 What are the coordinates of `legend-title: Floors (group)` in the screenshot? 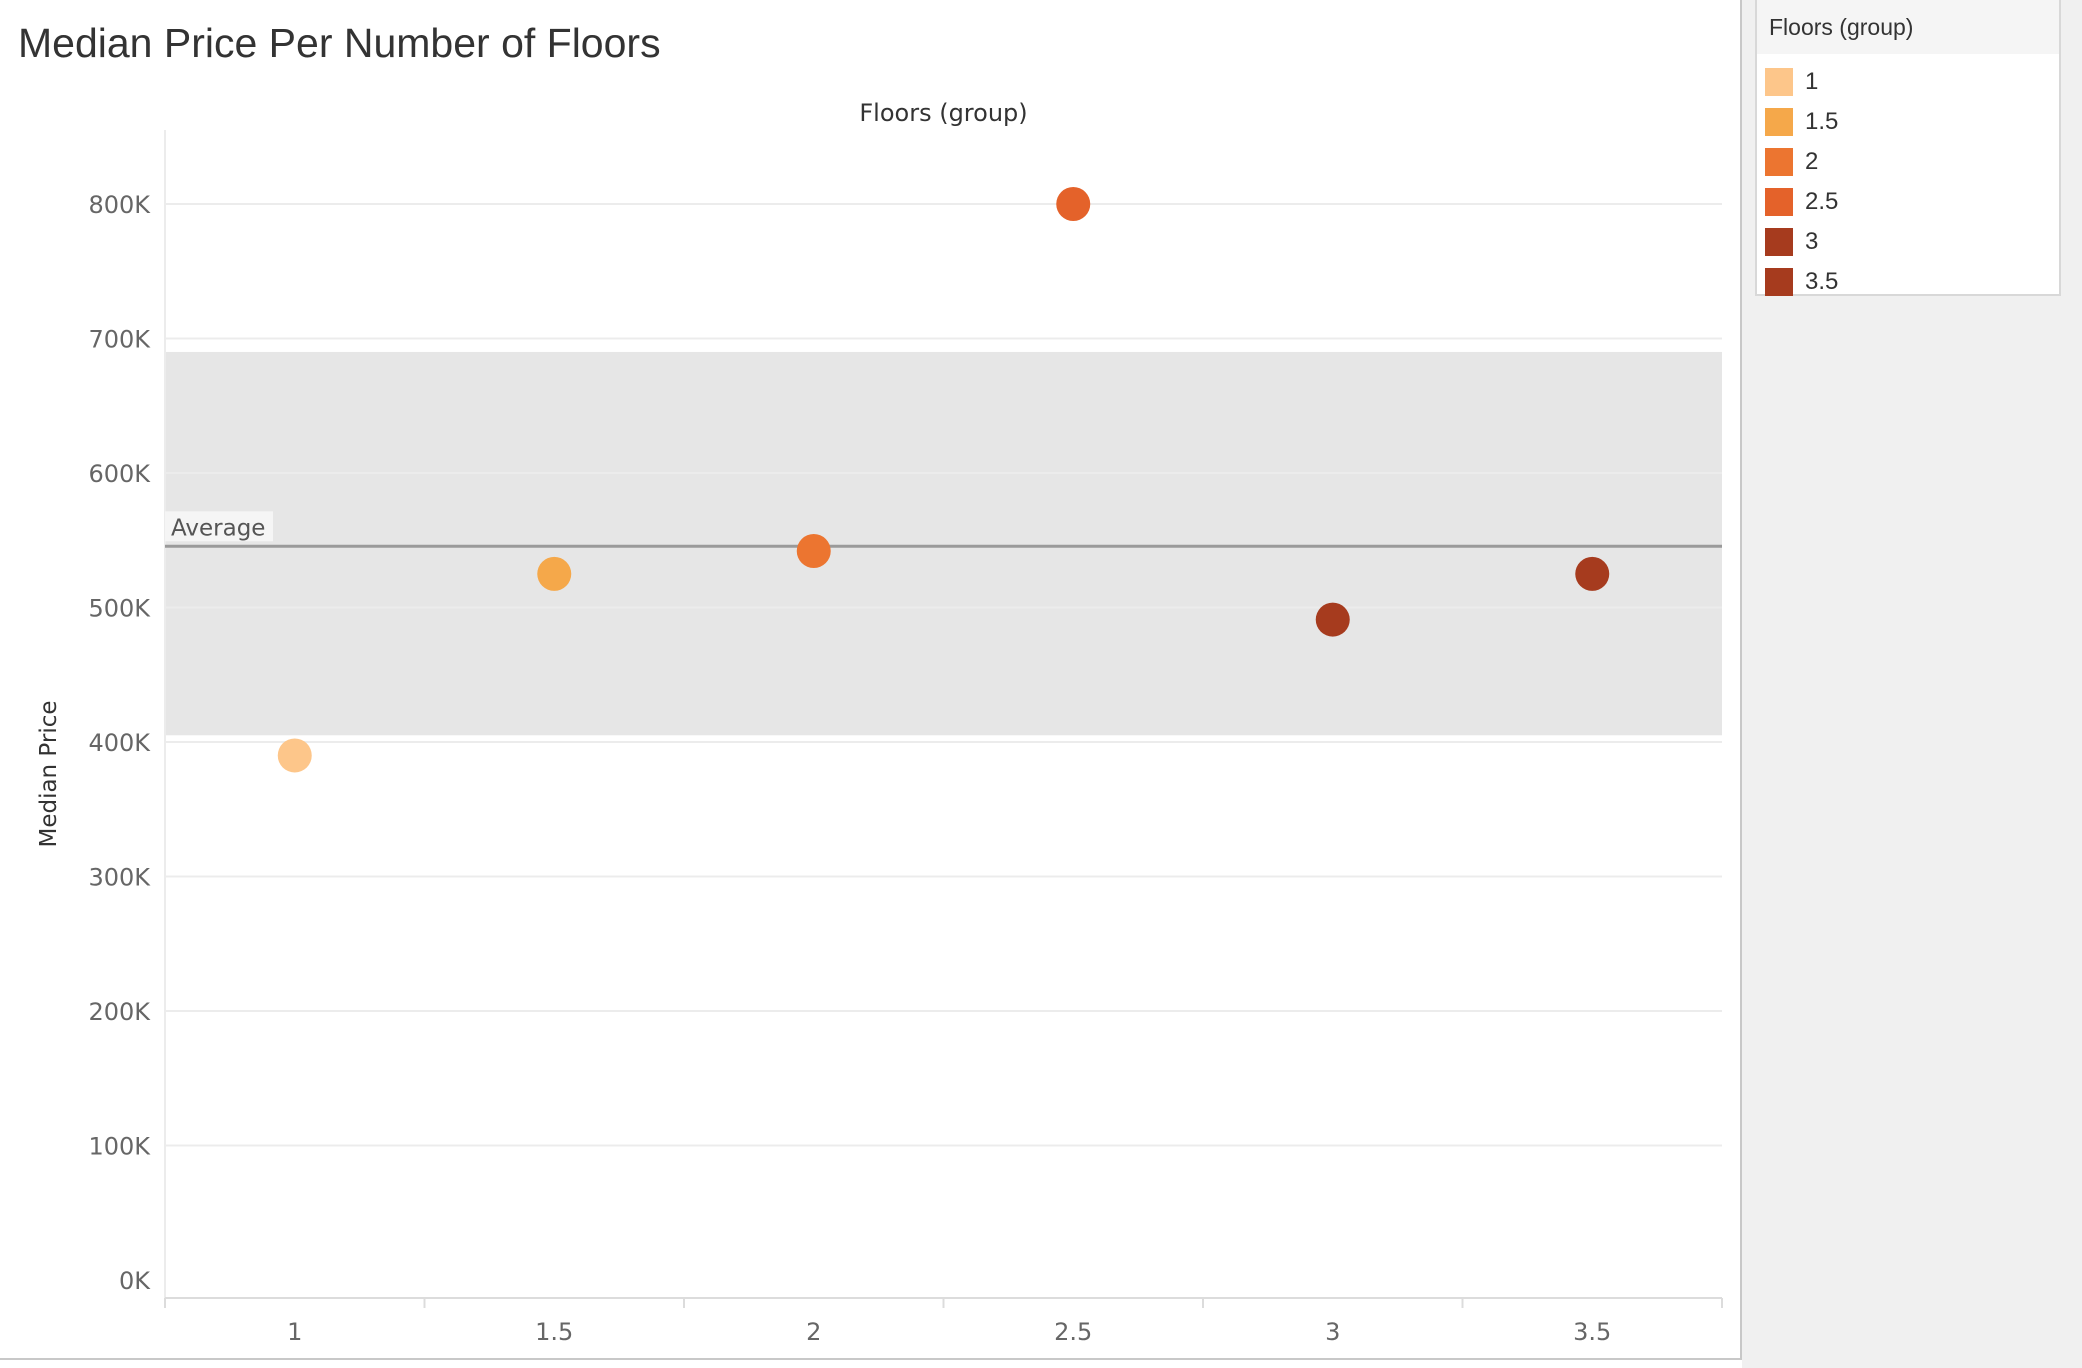 It's located at (1908, 27).